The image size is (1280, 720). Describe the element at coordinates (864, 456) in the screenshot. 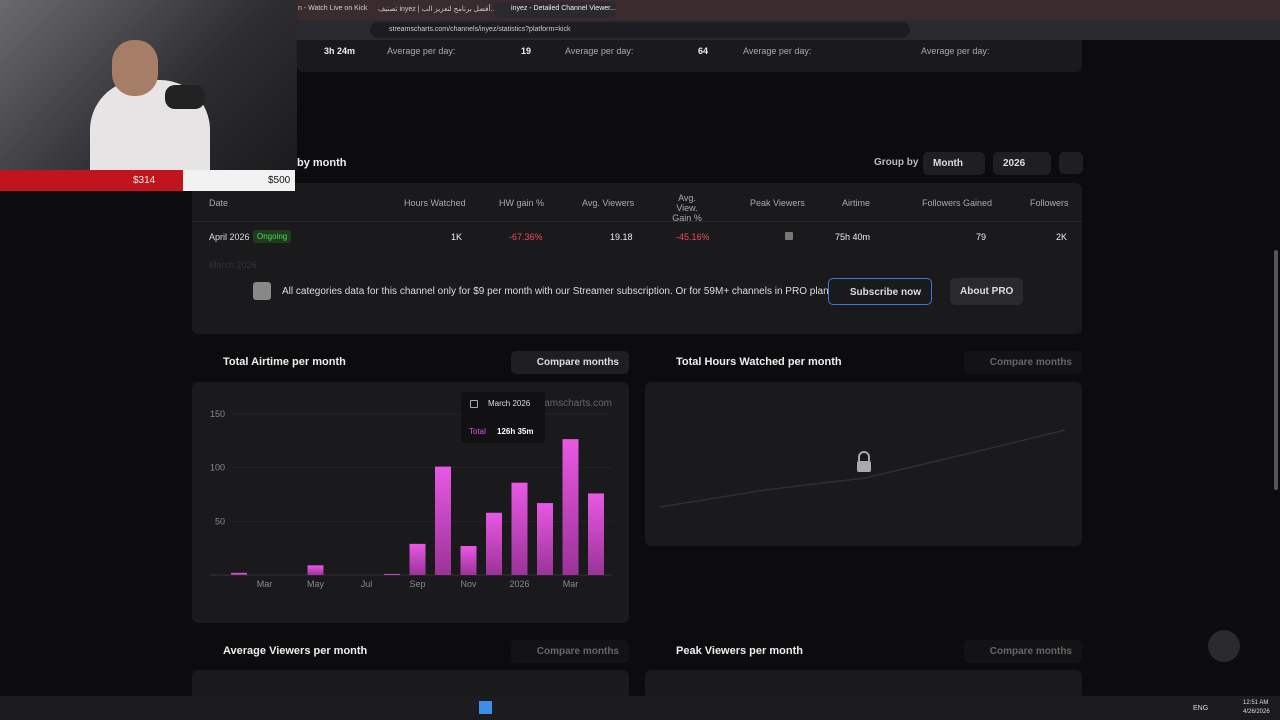

I see `lock-shackle` at that location.